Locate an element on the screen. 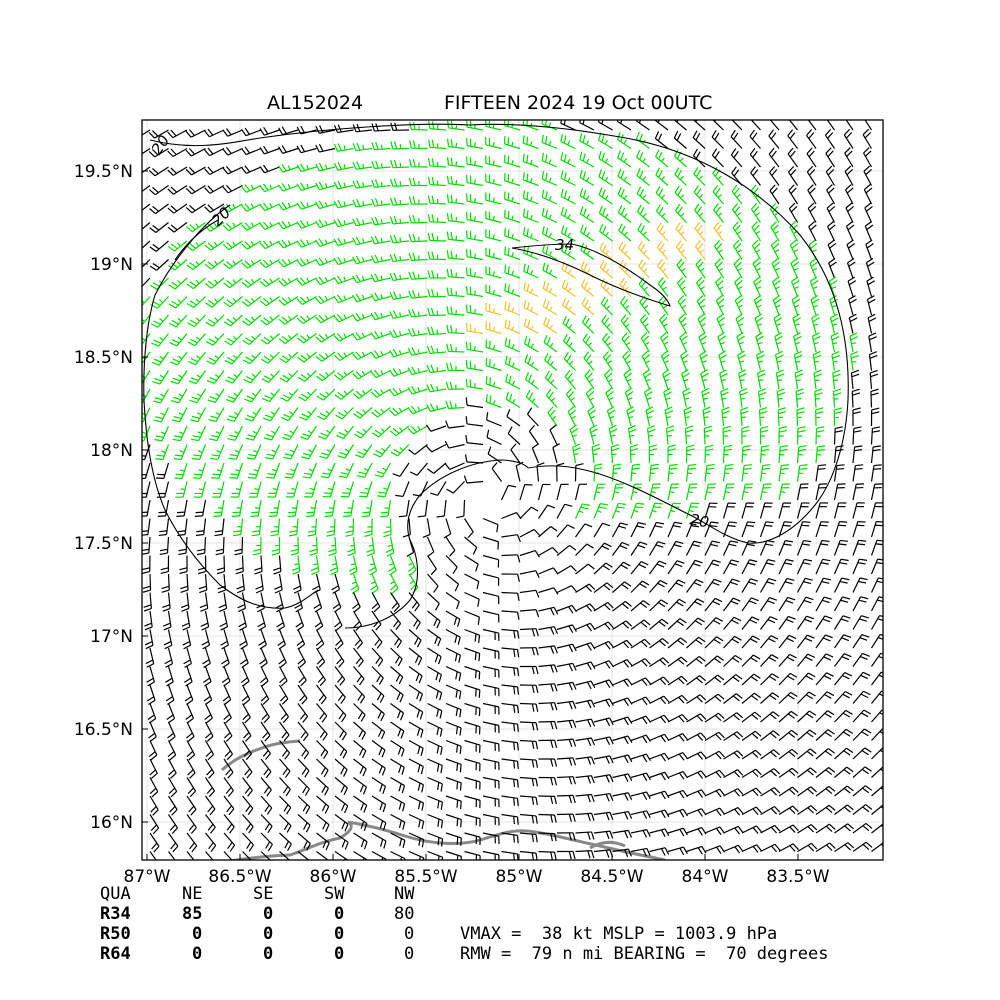  value-nw: 0 is located at coordinates (409, 954).